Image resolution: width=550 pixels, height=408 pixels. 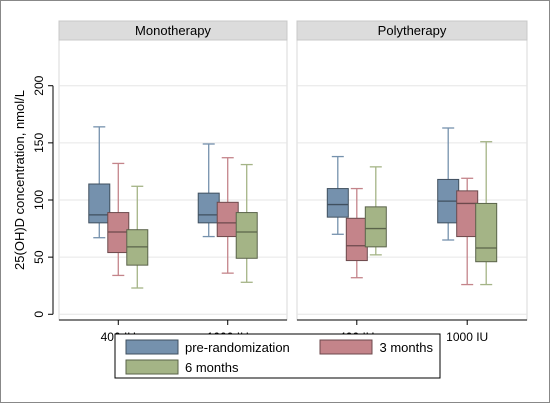 What do you see at coordinates (39, 143) in the screenshot?
I see `y-tick-label: 150` at bounding box center [39, 143].